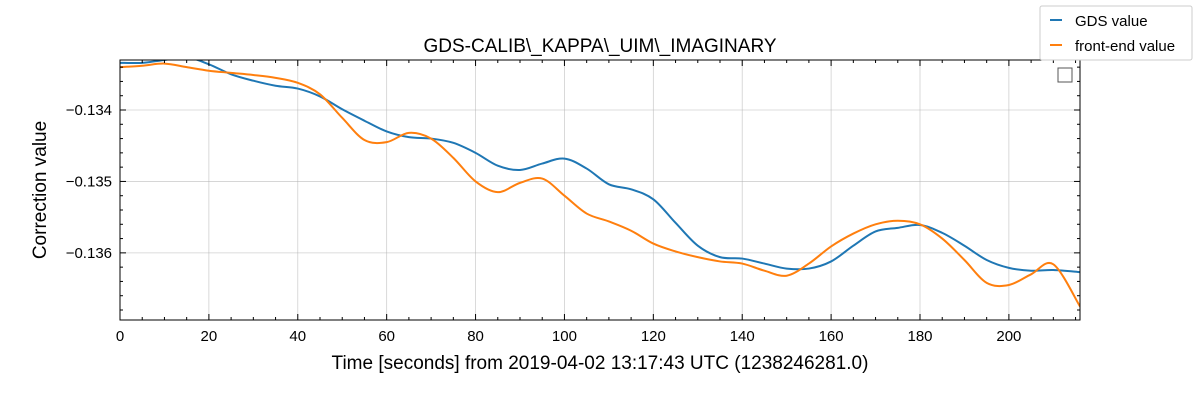  Describe the element at coordinates (386, 336) in the screenshot. I see `x-tick-label: 60` at that location.